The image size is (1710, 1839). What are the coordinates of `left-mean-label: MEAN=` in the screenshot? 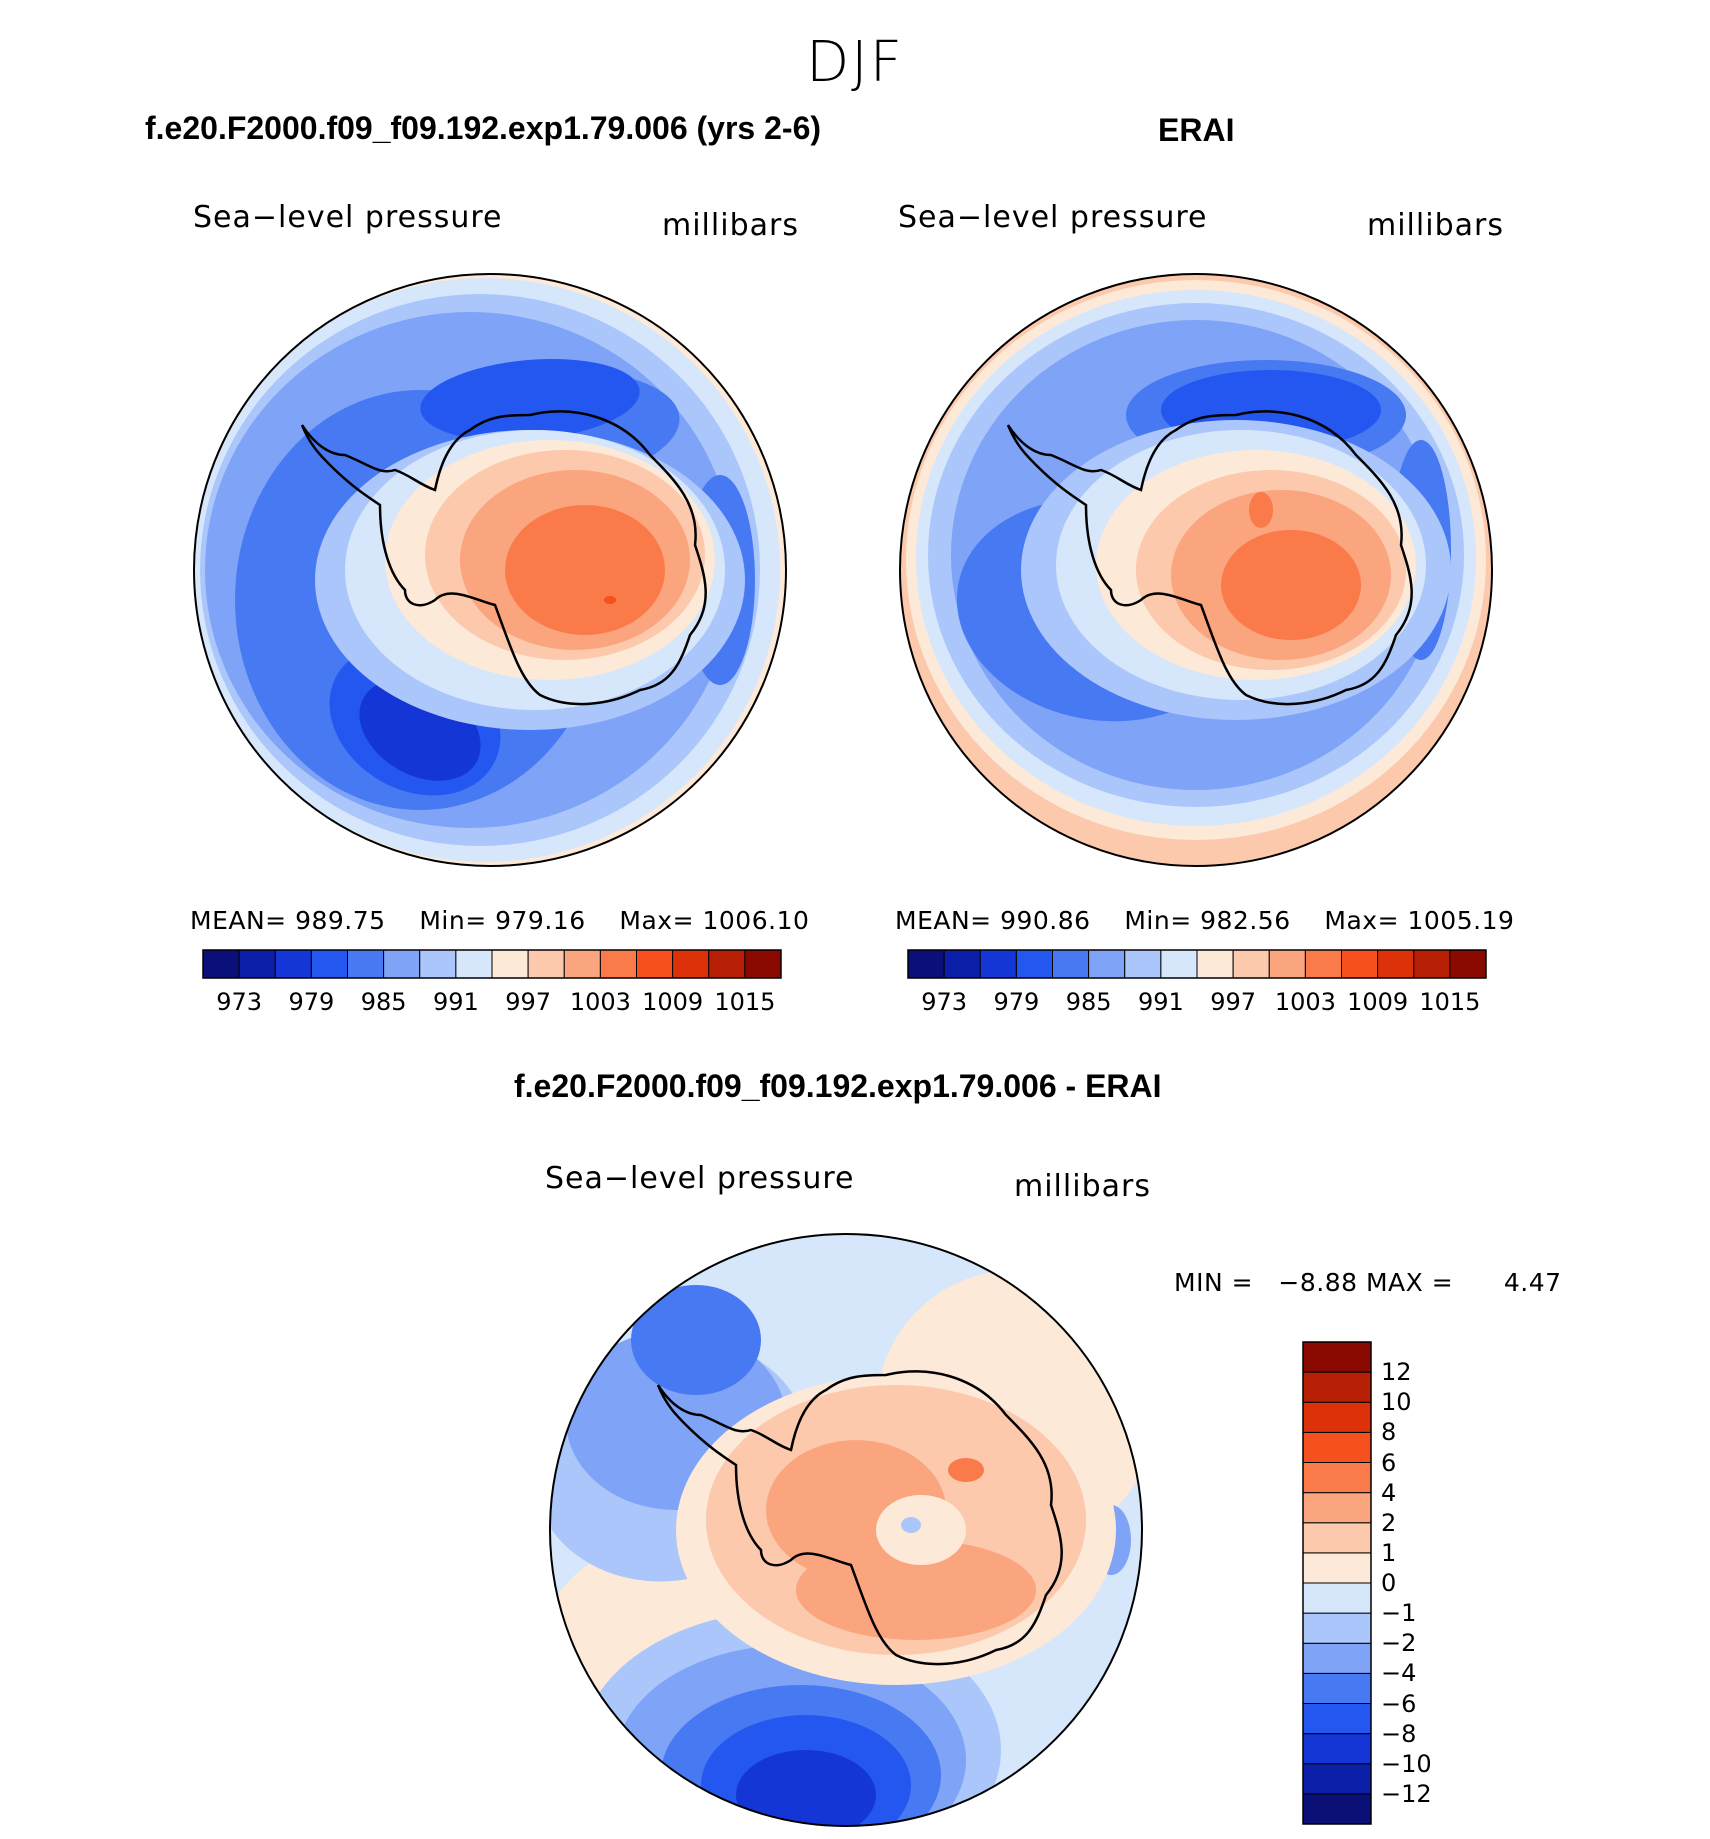 It's located at (238, 920).